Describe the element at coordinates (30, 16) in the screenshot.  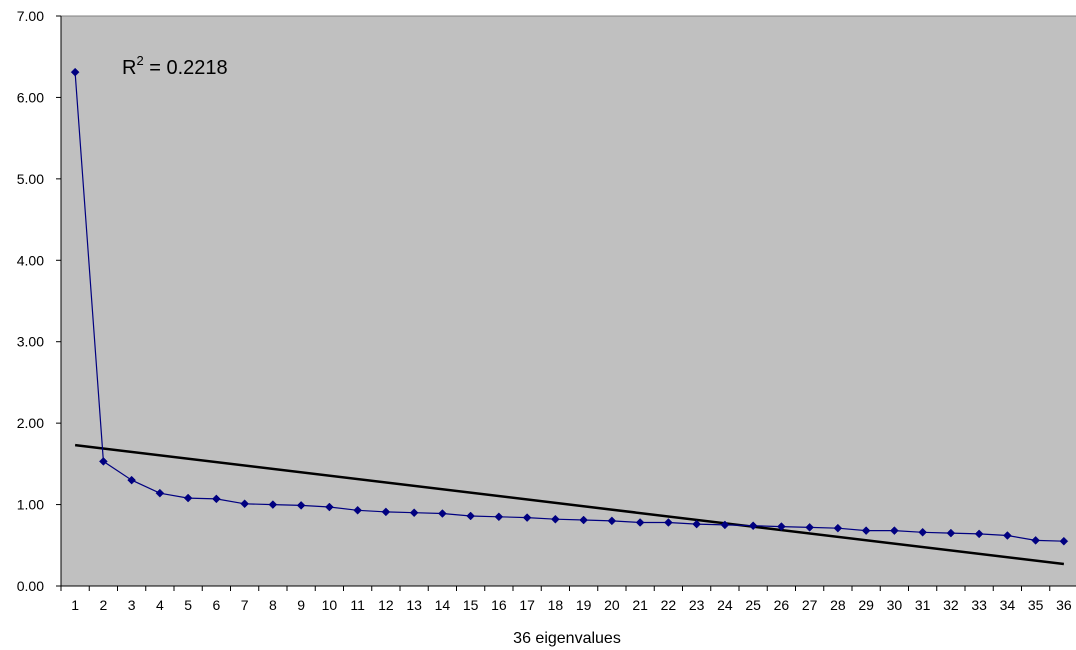
I see `y-tick-label: 7.00` at that location.